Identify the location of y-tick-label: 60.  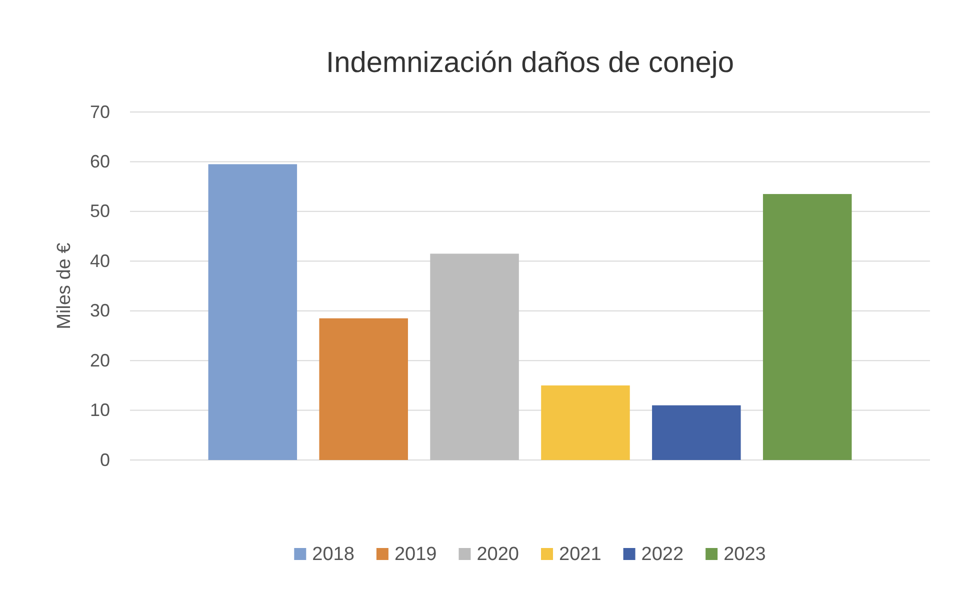
(100, 161).